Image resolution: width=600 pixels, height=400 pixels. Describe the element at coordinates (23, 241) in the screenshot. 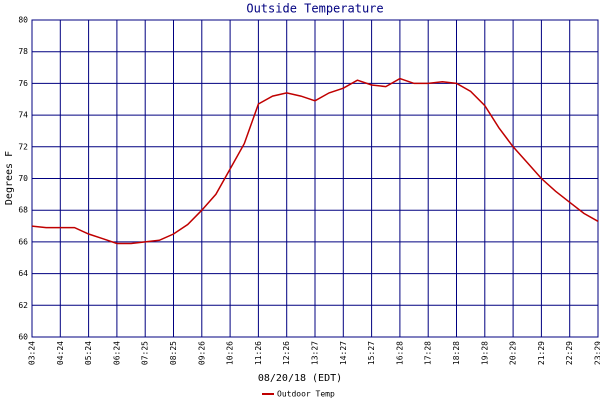

I see `y-tick-label: 66` at that location.